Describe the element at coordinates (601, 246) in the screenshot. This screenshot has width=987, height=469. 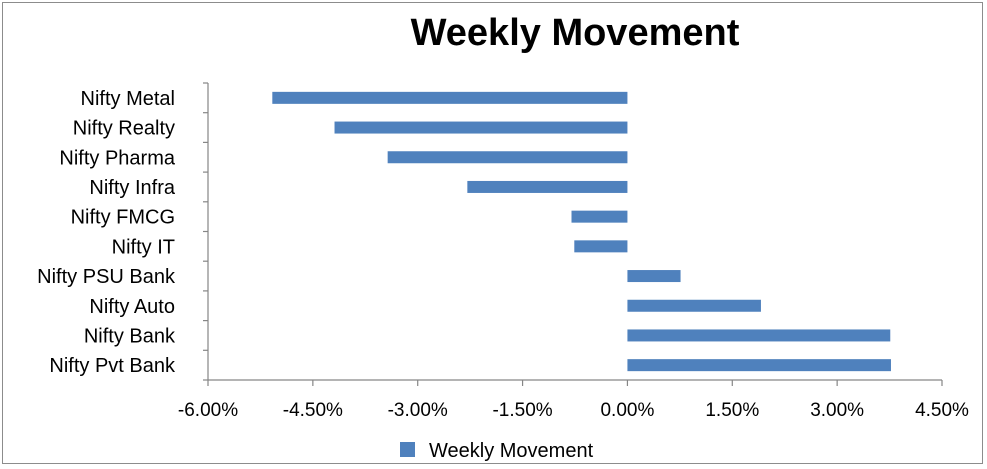
I see `bar-nifty-it` at that location.